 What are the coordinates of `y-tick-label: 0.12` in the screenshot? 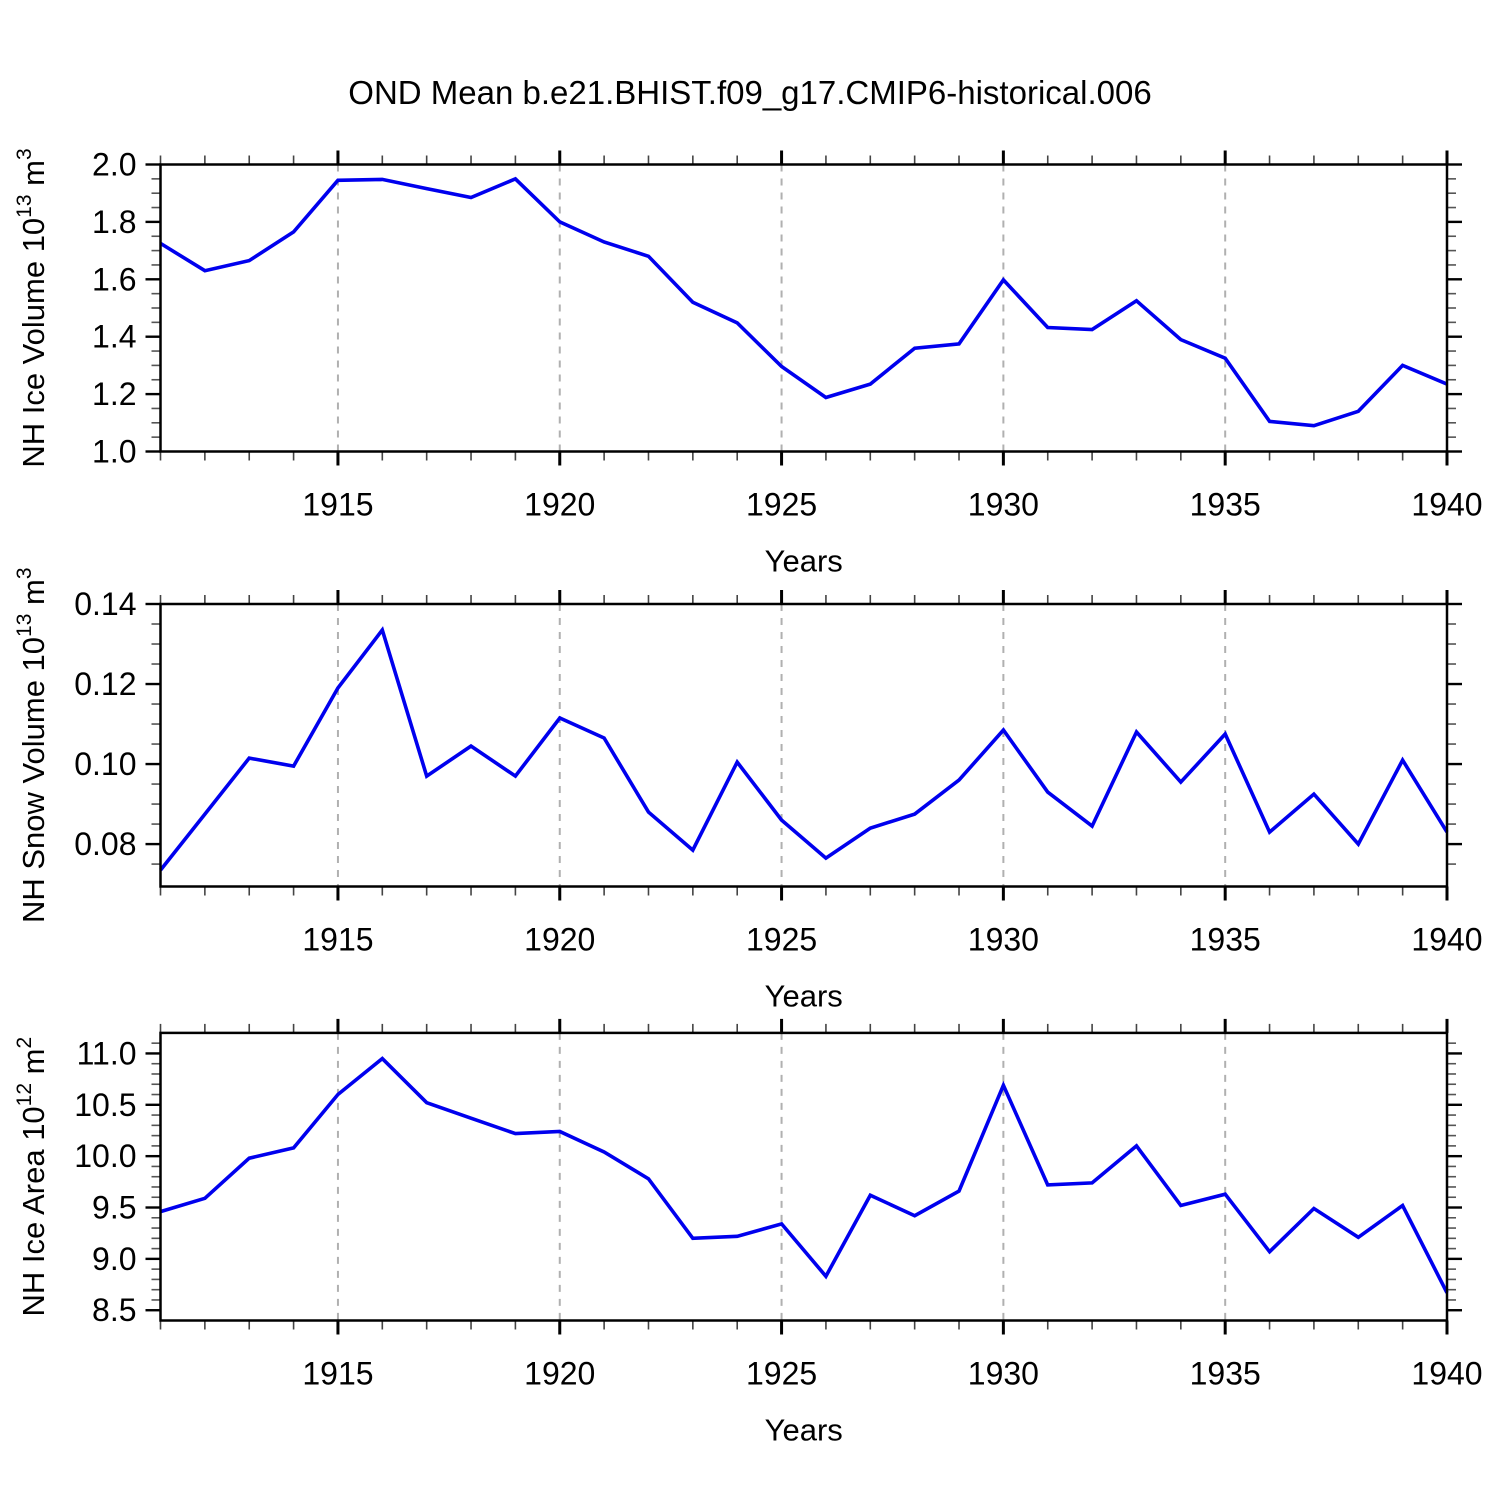 It's located at (105, 684).